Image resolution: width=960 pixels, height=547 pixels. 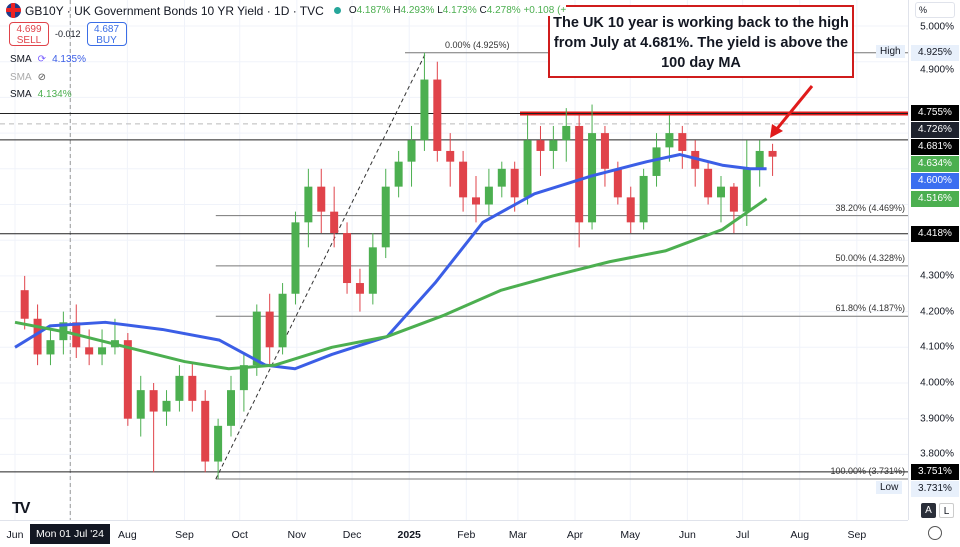 What do you see at coordinates (42, 59) in the screenshot?
I see `refresh-icon: ⟳` at bounding box center [42, 59].